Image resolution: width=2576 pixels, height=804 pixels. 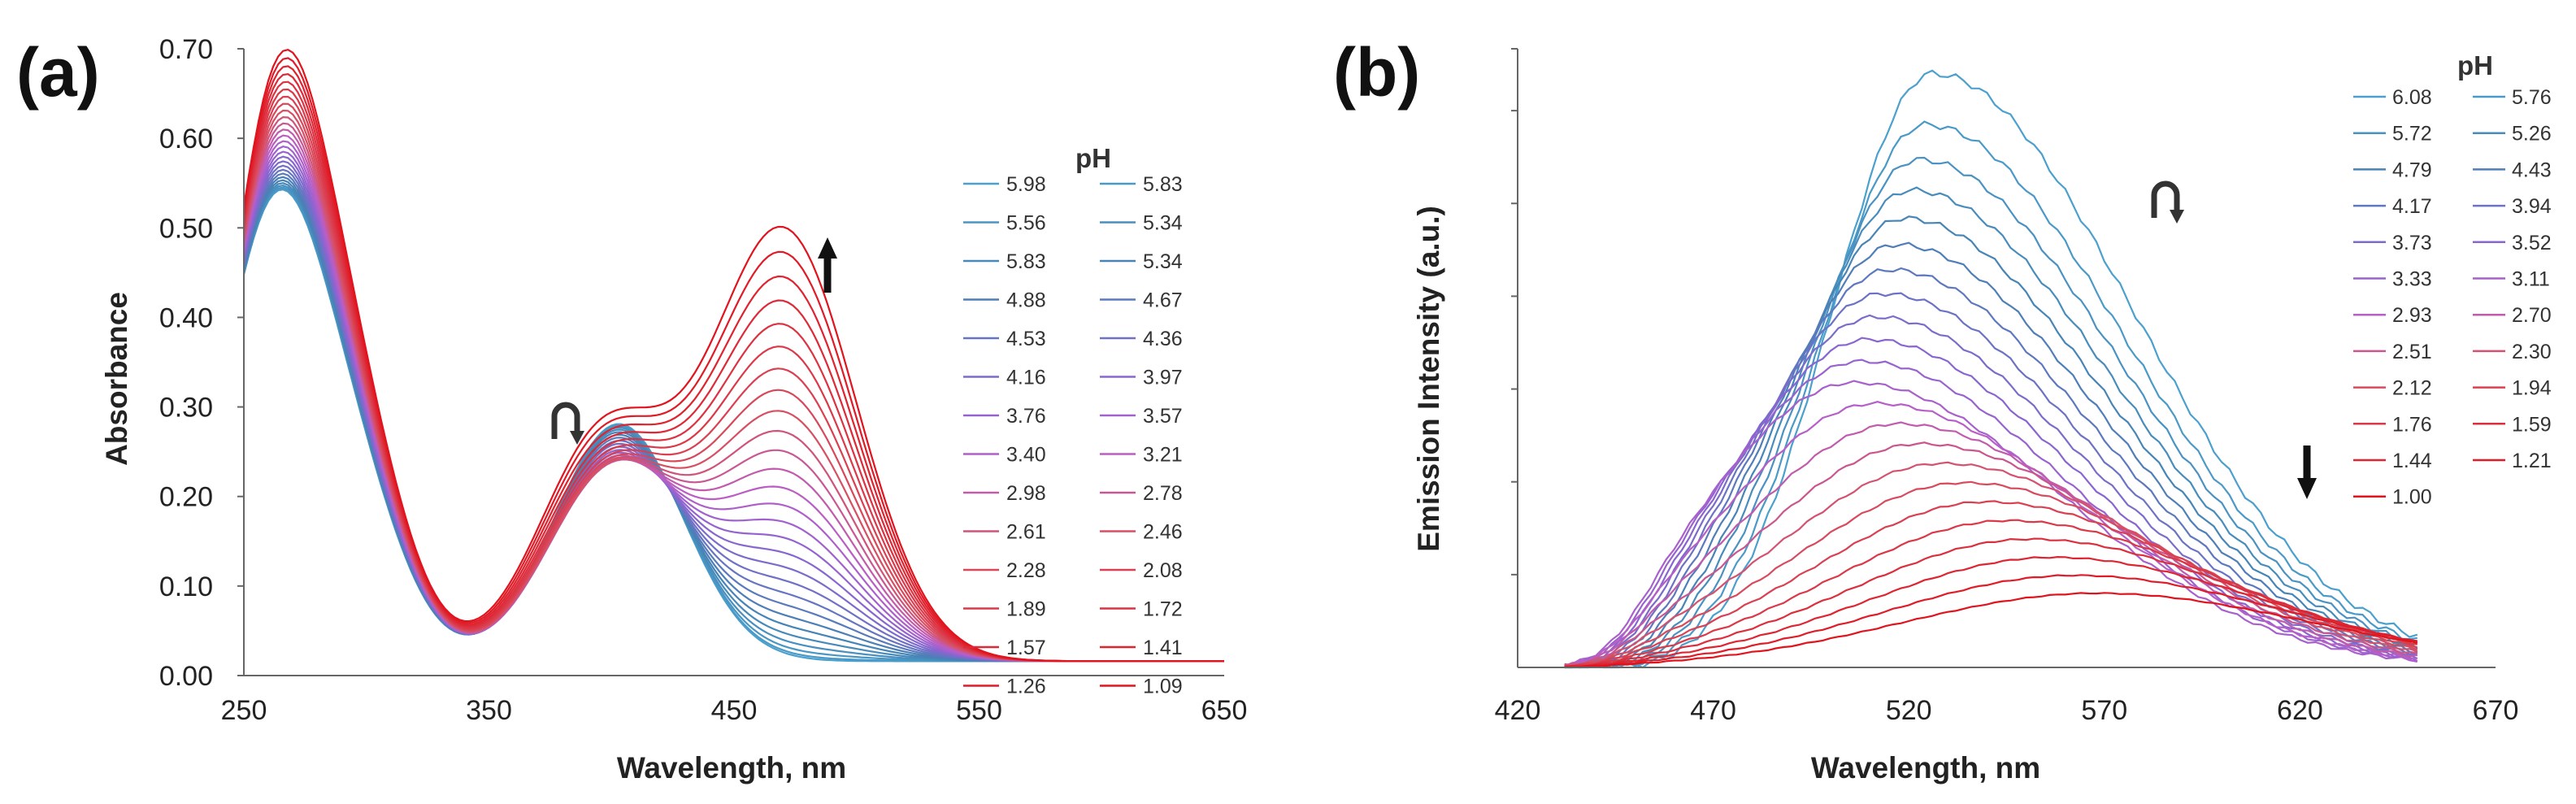 What do you see at coordinates (2532, 135) in the screenshot?
I see `emission-legend-label: 5.26` at bounding box center [2532, 135].